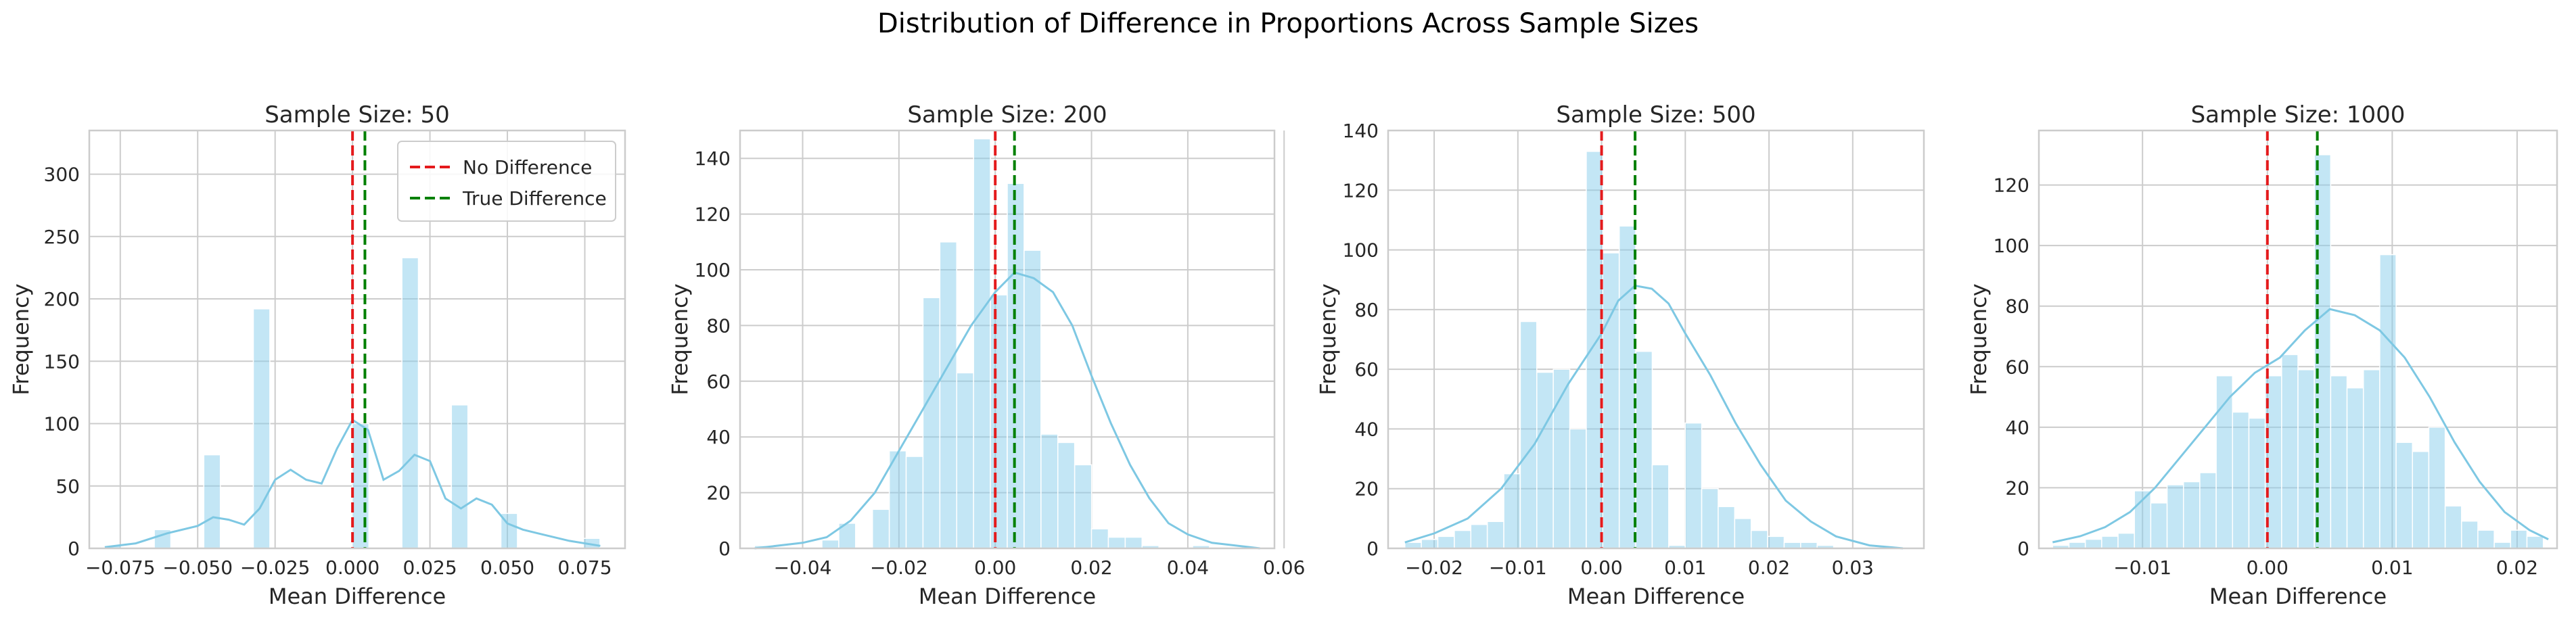 Image resolution: width=2576 pixels, height=618 pixels. What do you see at coordinates (534, 198) in the screenshot?
I see `legend-label: True Difference` at bounding box center [534, 198].